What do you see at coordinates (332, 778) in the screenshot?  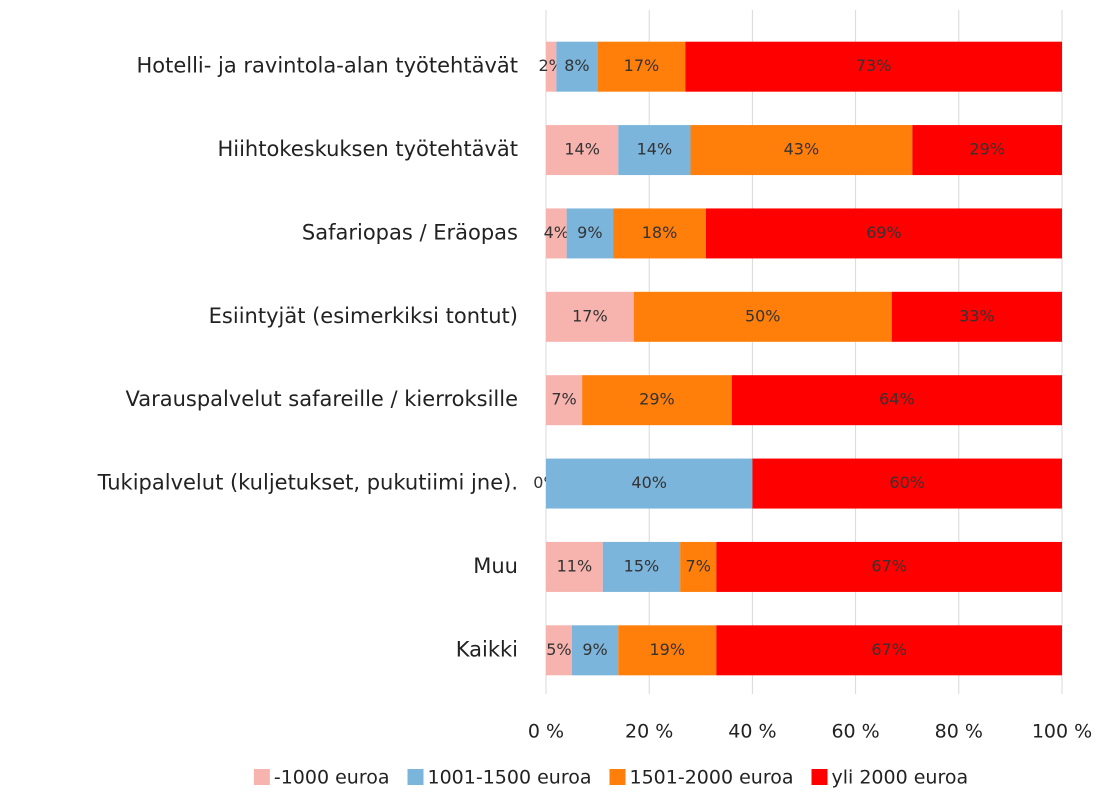 I see `legend-label: -1000 euroa` at bounding box center [332, 778].